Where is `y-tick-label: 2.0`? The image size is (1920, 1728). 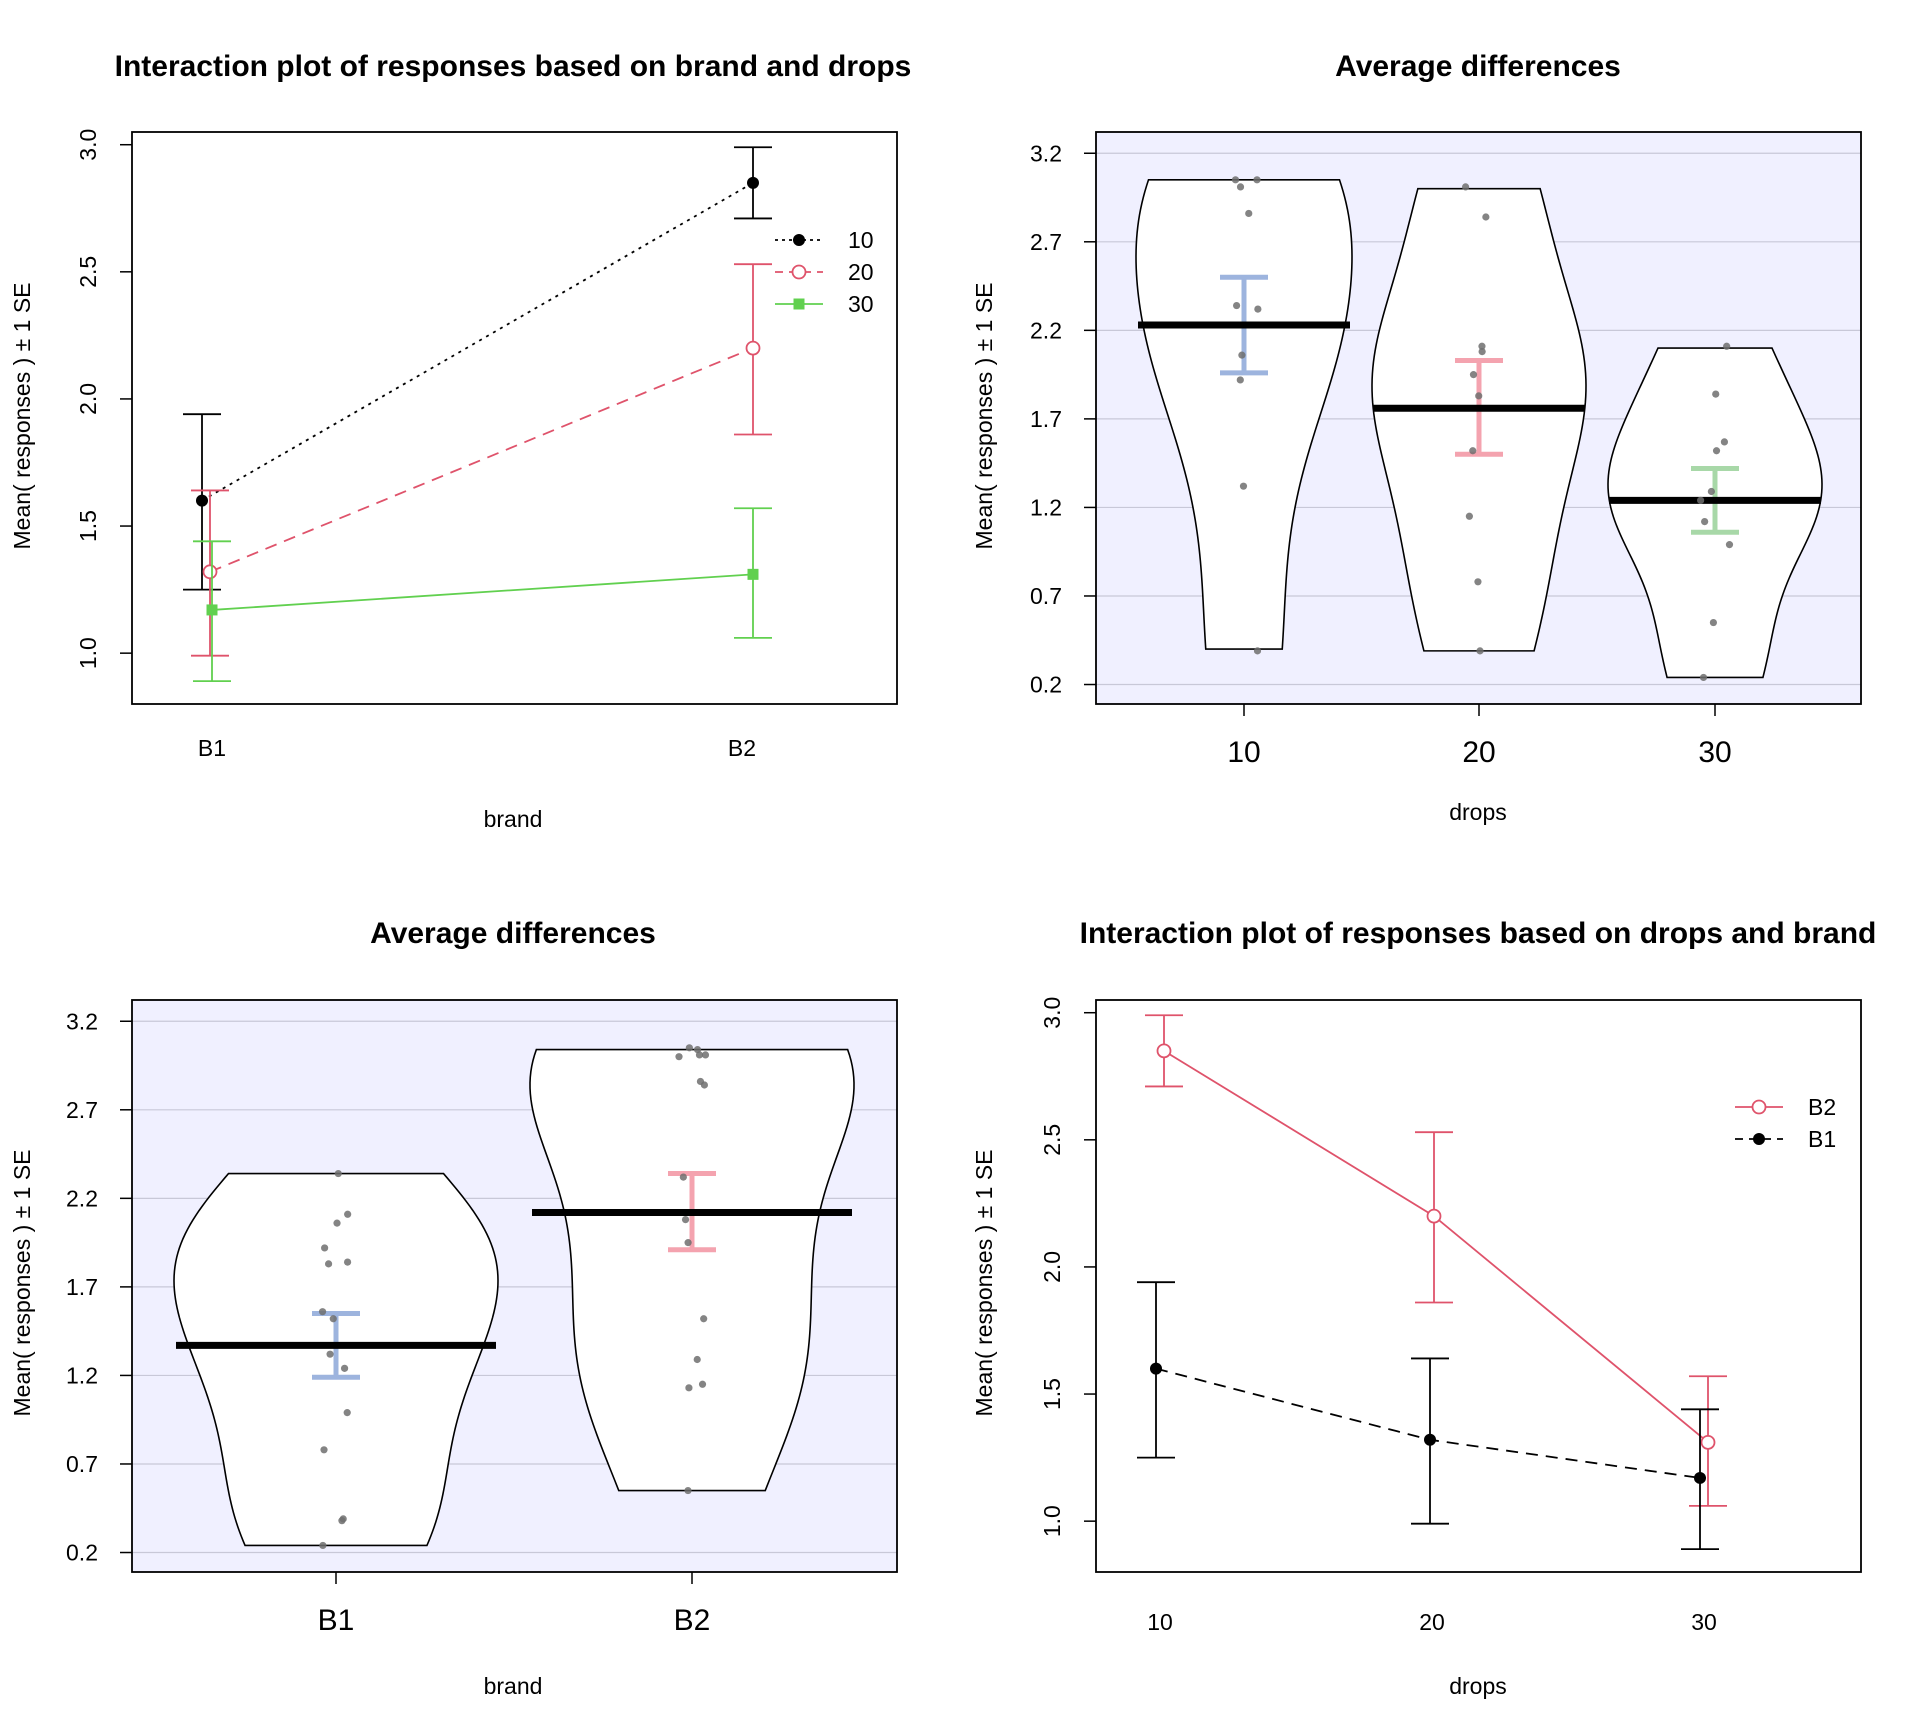
y-tick-label: 2.0 is located at coordinates (88, 399).